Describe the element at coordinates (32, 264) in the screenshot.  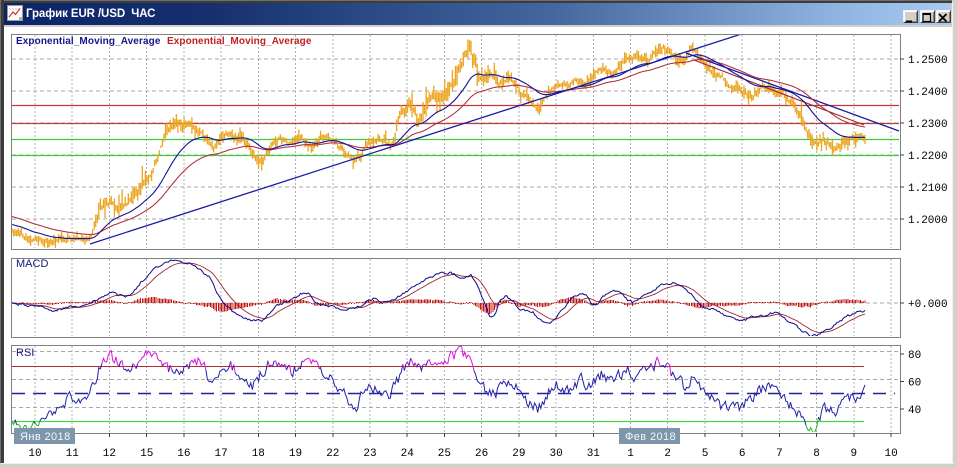
I see `svg-text: MACD` at that location.